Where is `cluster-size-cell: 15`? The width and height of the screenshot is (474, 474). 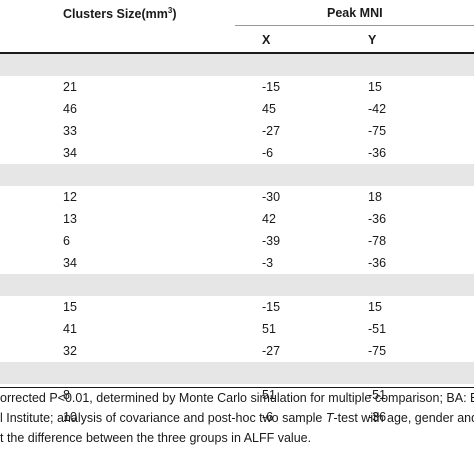
cluster-size-cell: 15 is located at coordinates (70, 307).